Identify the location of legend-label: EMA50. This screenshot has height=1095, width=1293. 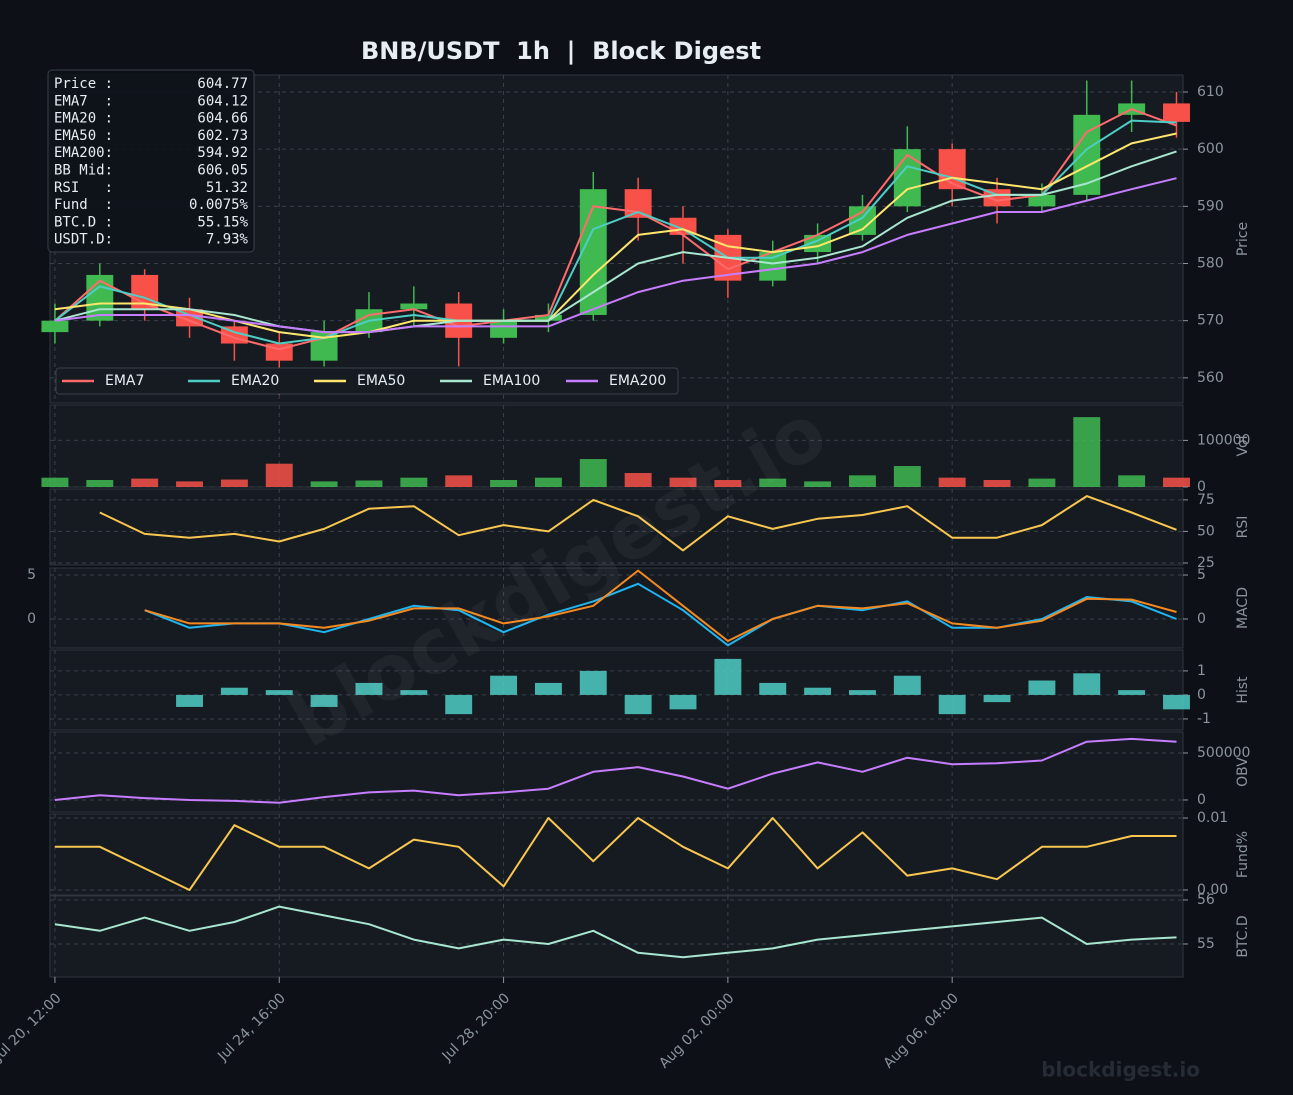
(381, 381).